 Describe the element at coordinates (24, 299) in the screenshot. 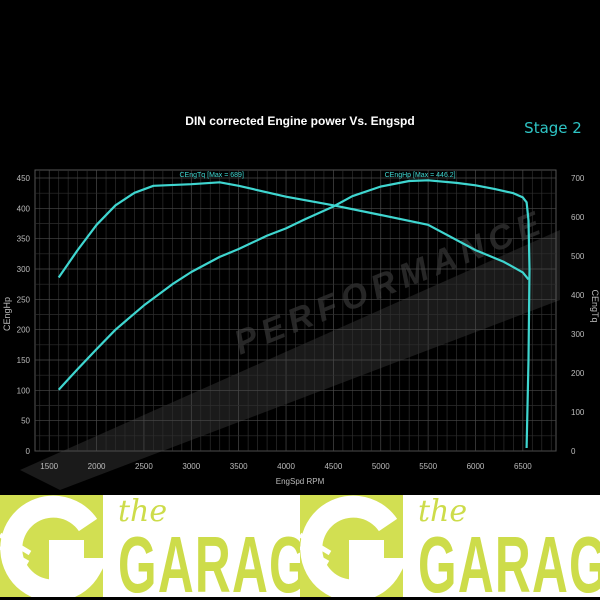

I see `y-left-tick-label: 250` at that location.